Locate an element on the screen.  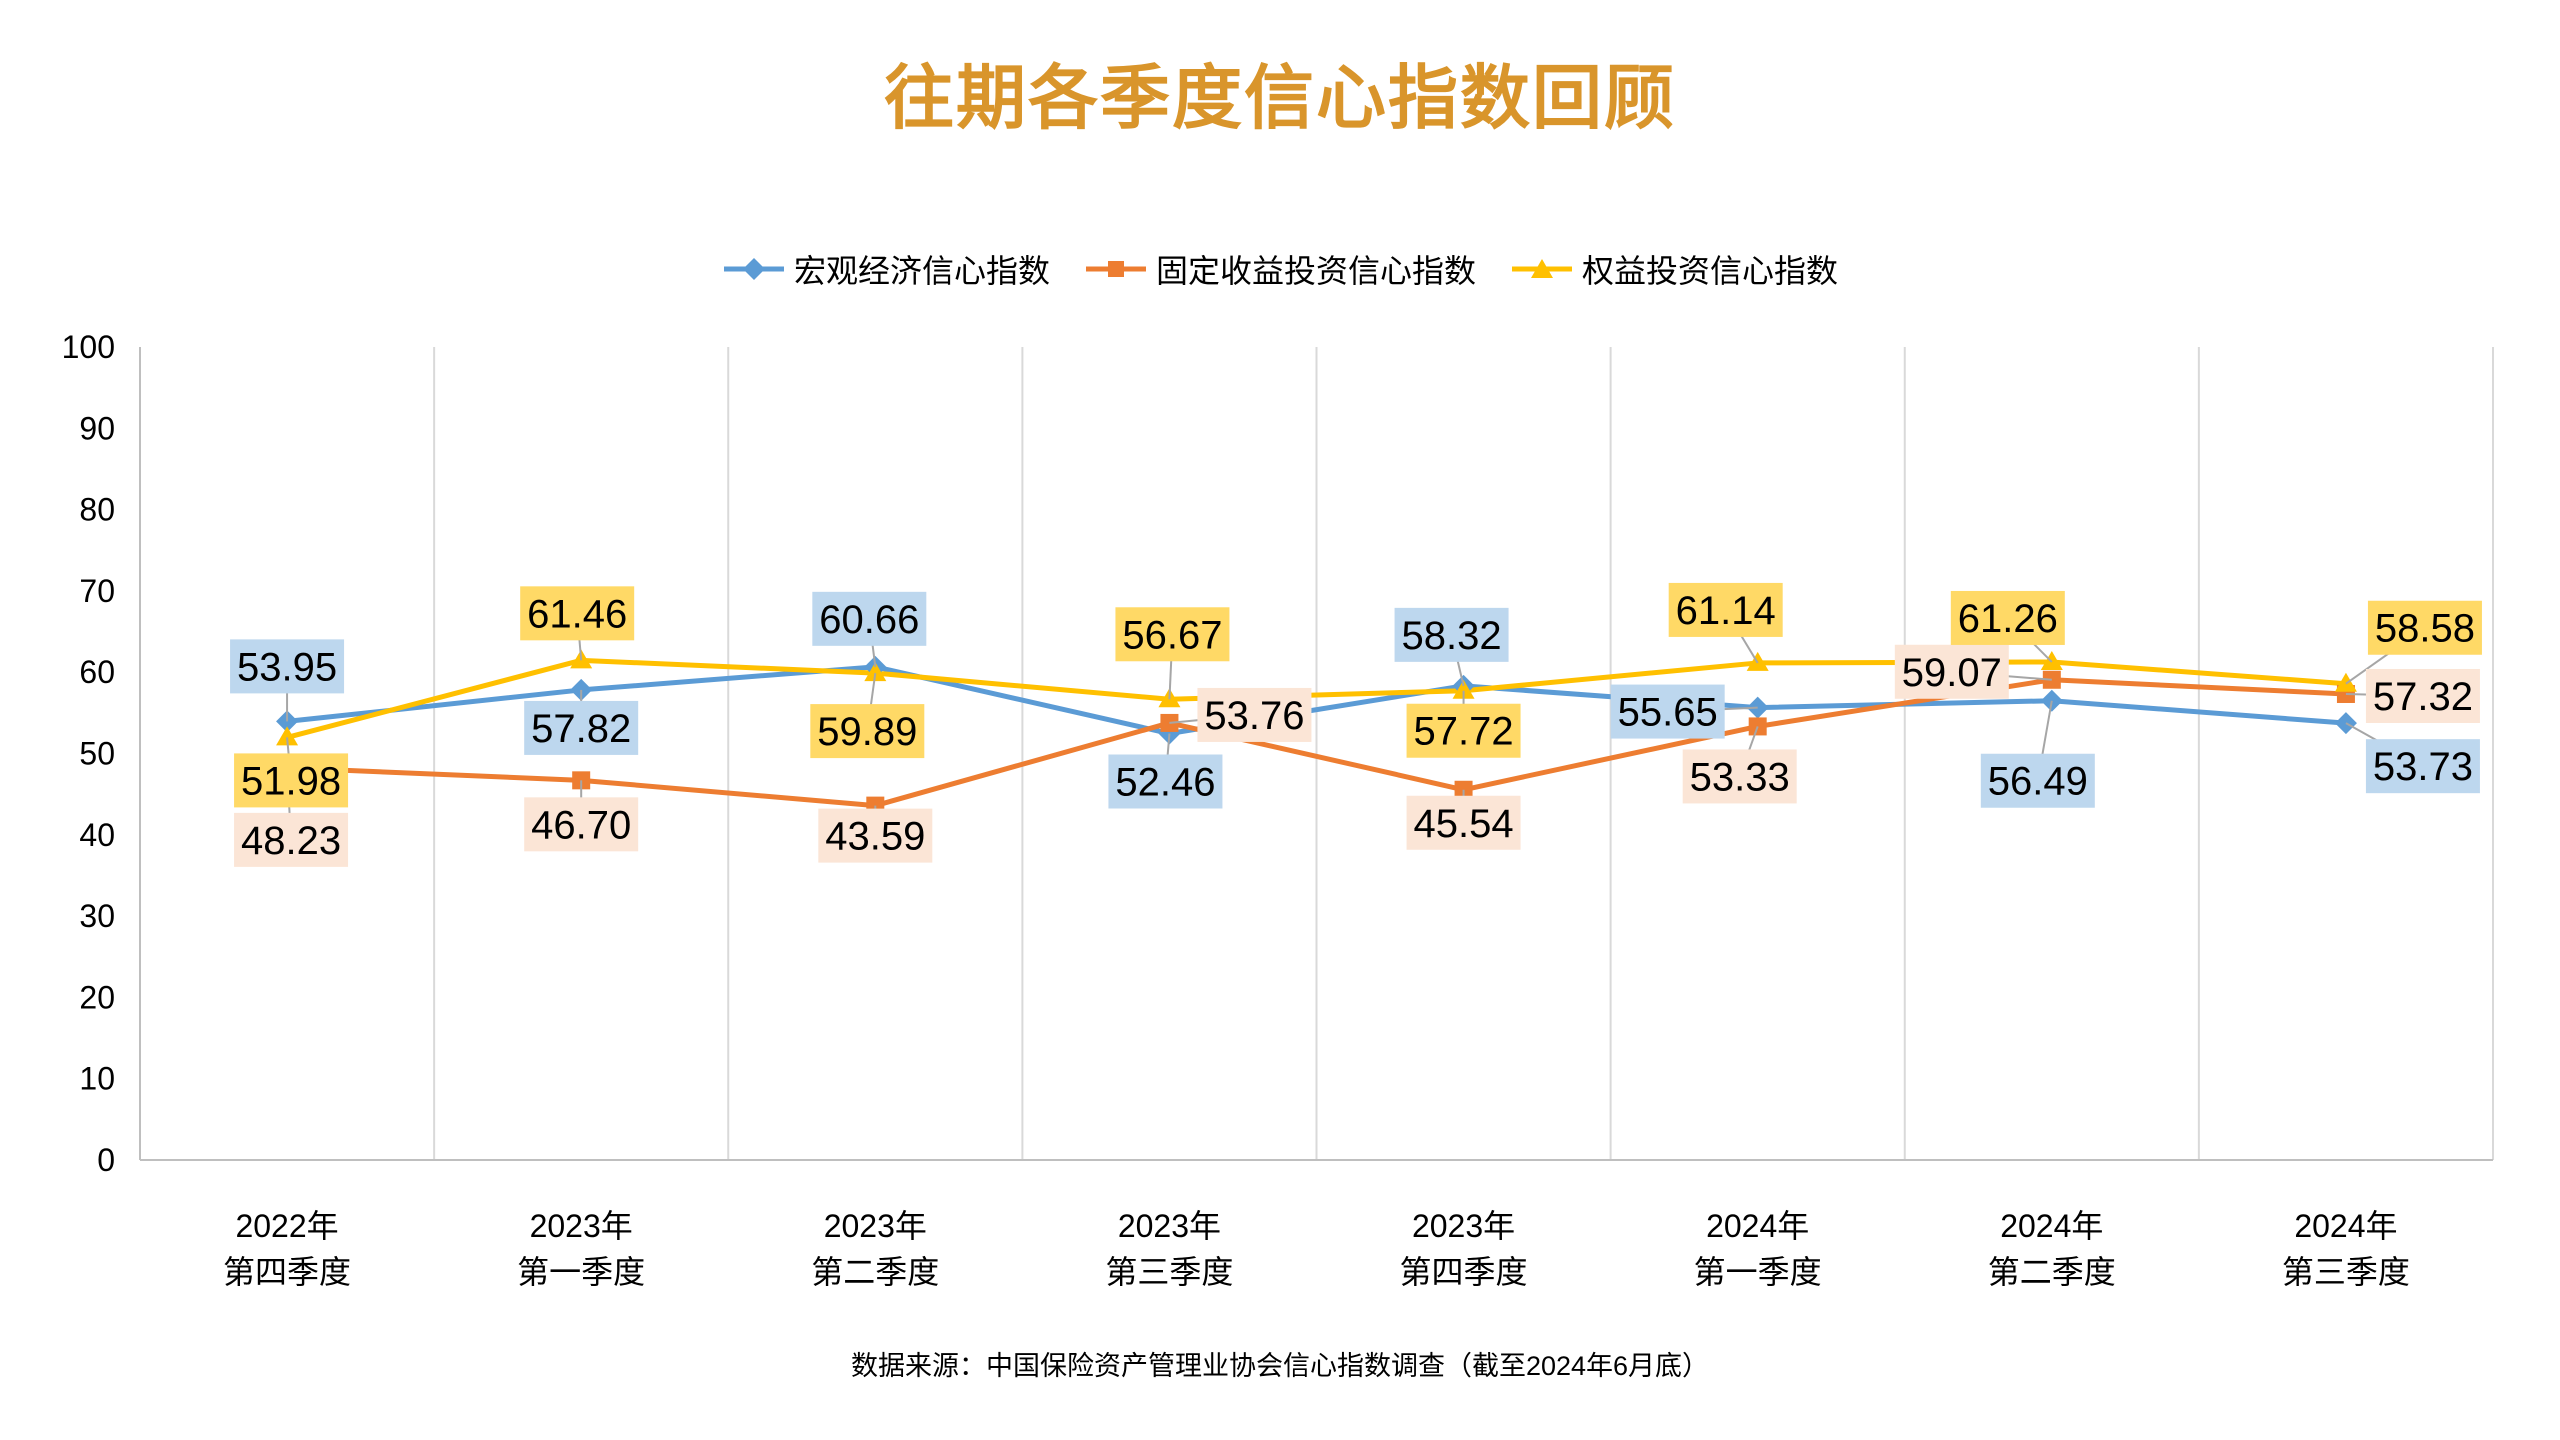
fixed-income-data-label-value: 48.23 is located at coordinates (291, 841).